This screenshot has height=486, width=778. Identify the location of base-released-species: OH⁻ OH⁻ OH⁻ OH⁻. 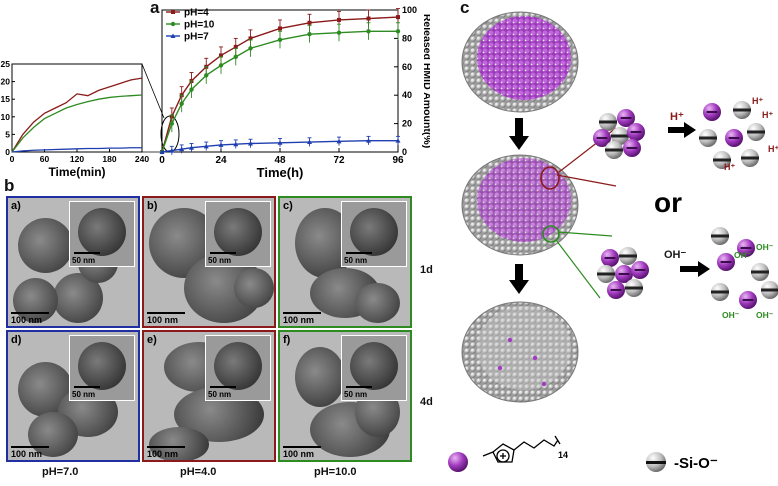
(744, 273).